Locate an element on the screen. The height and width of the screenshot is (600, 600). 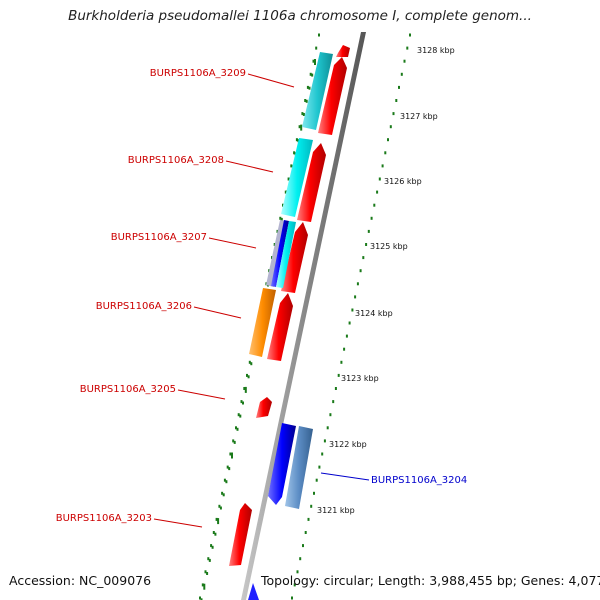
gene-box-3207-cyan is located at coordinates (286, 254).